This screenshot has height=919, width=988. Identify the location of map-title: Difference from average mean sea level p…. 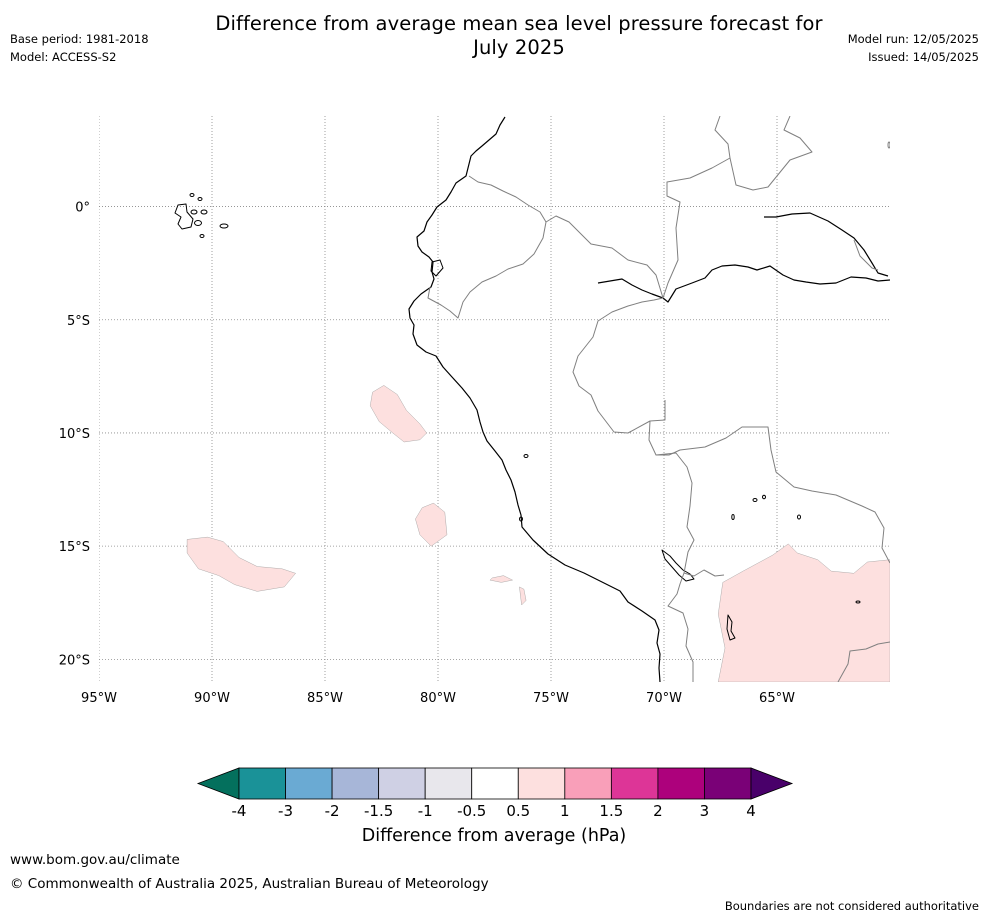
(494, 36).